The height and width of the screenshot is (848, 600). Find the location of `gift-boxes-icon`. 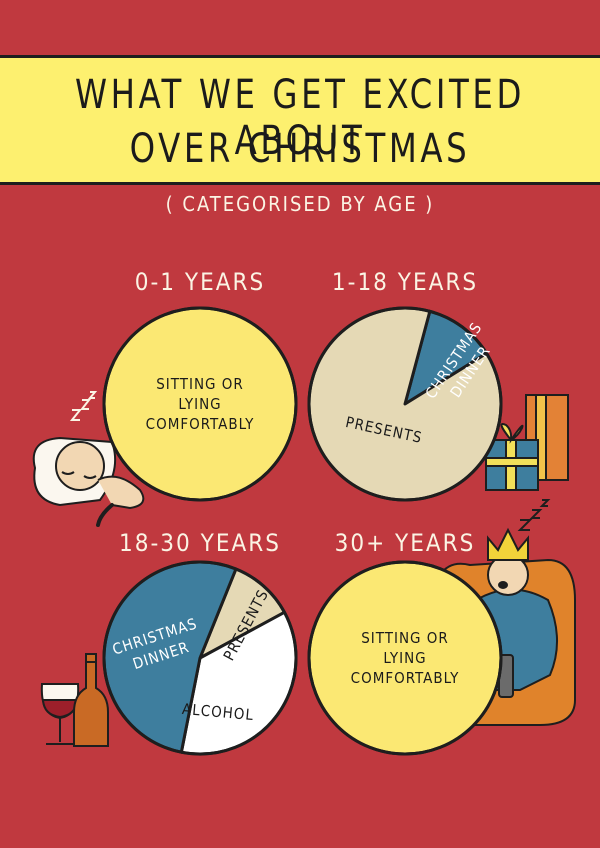

gift-boxes-icon is located at coordinates (527, 442).